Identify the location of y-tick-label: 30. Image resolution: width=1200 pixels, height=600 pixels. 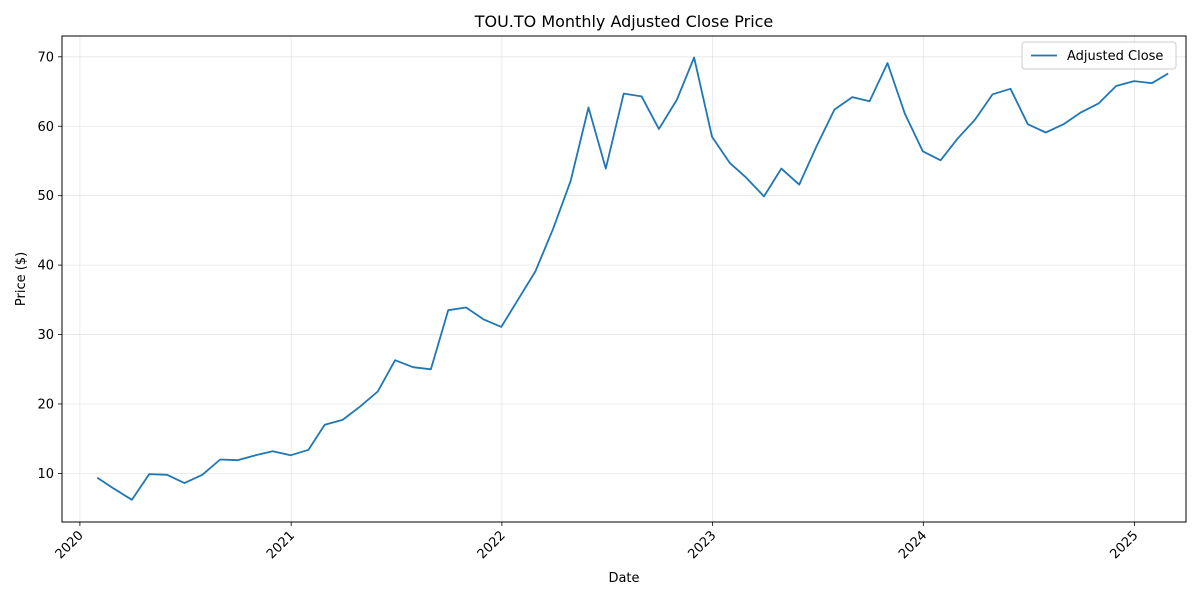
(45, 335).